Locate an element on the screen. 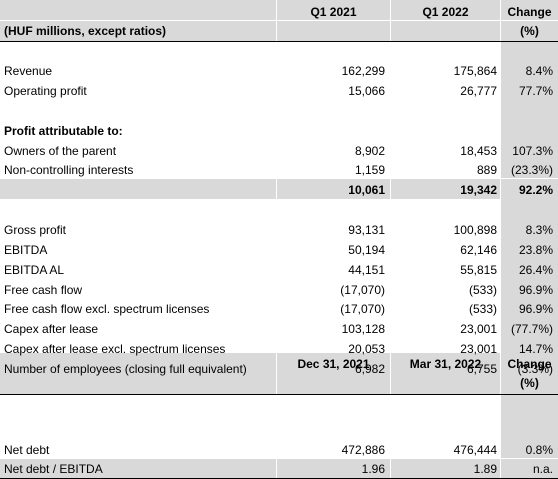 Image resolution: width=558 pixels, height=479 pixels. row-chg-net-debt: 0.8% is located at coordinates (539, 450).